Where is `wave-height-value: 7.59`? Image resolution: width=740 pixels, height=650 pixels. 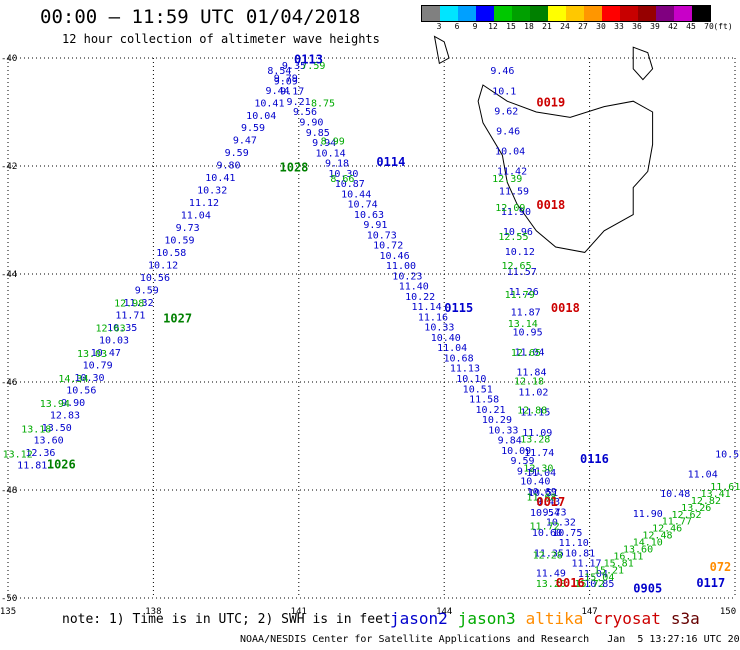 wave-height-value: 7.59 is located at coordinates (313, 66).